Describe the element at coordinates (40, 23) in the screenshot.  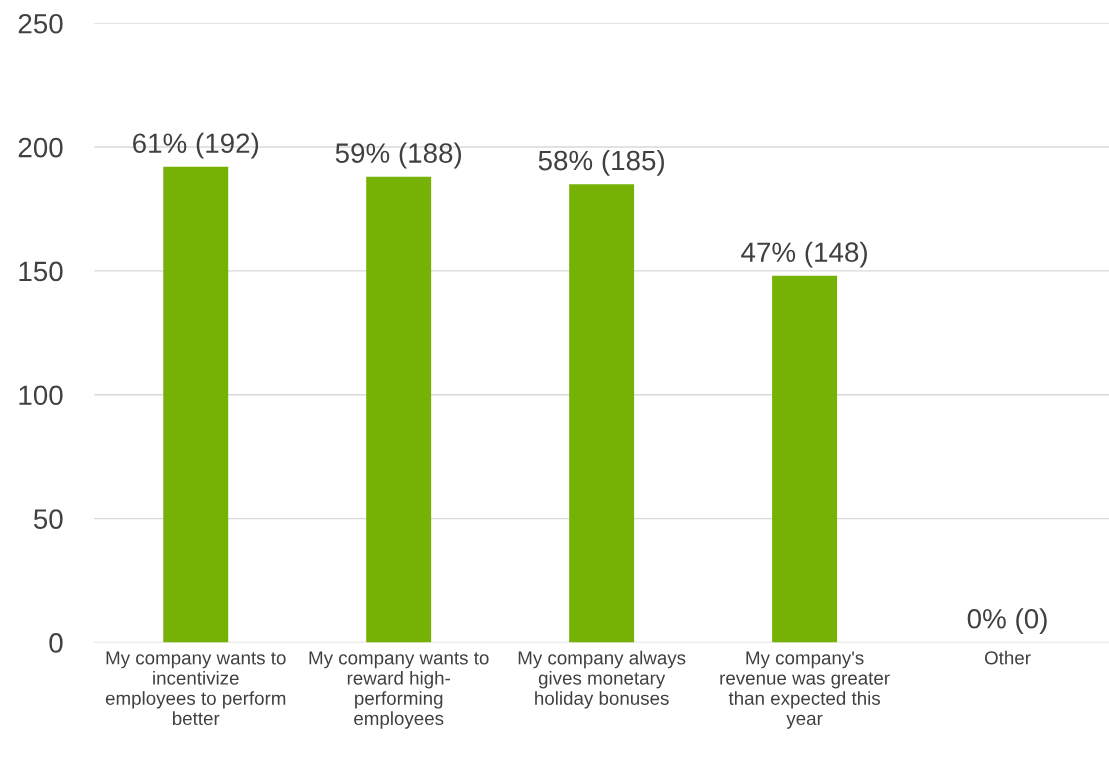
I see `y-tick-label: 250` at that location.